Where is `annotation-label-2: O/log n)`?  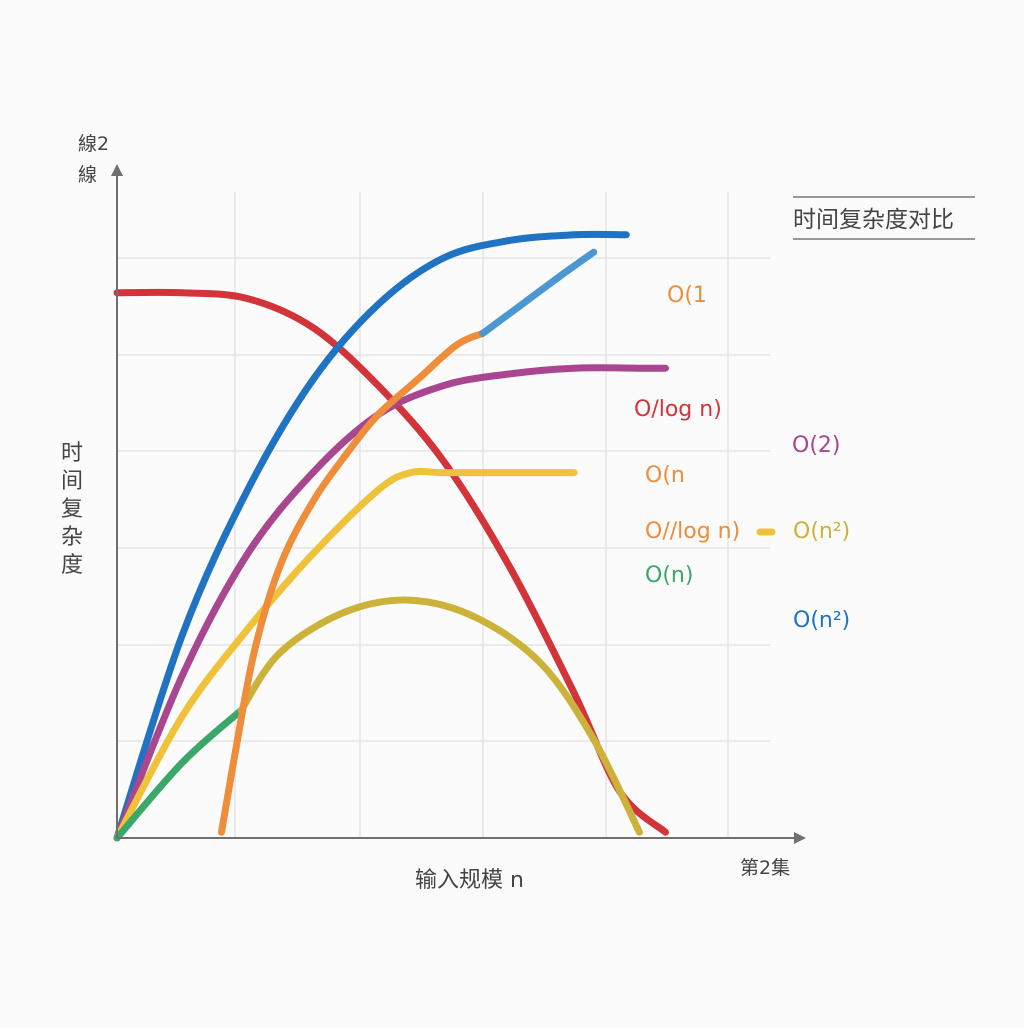 annotation-label-2: O/log n) is located at coordinates (678, 409).